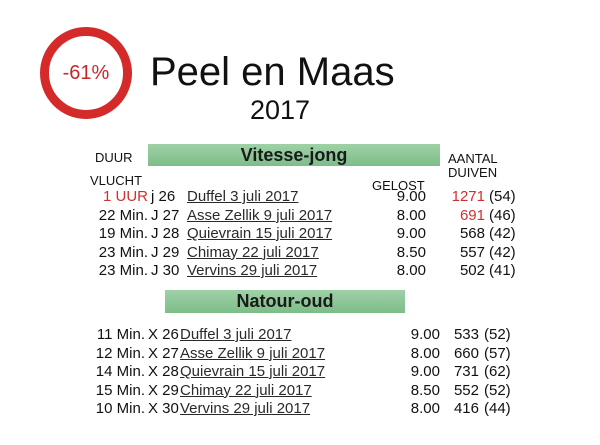  What do you see at coordinates (468, 196) in the screenshot?
I see `pigeon-count: 1271` at bounding box center [468, 196].